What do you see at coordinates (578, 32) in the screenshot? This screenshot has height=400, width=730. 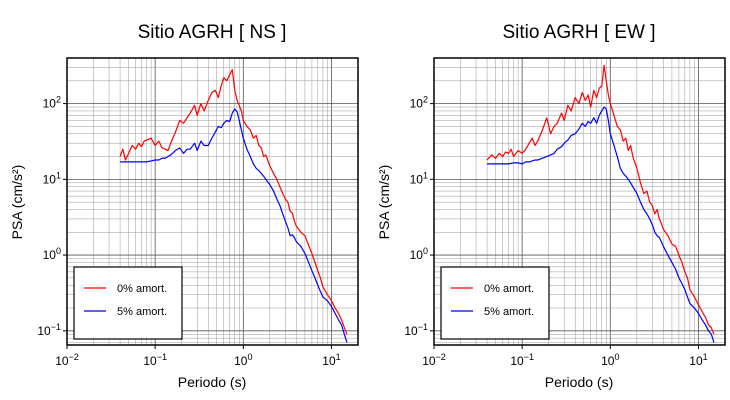 I see `chart-title: Sitio AGRH [ EW ]` at bounding box center [578, 32].